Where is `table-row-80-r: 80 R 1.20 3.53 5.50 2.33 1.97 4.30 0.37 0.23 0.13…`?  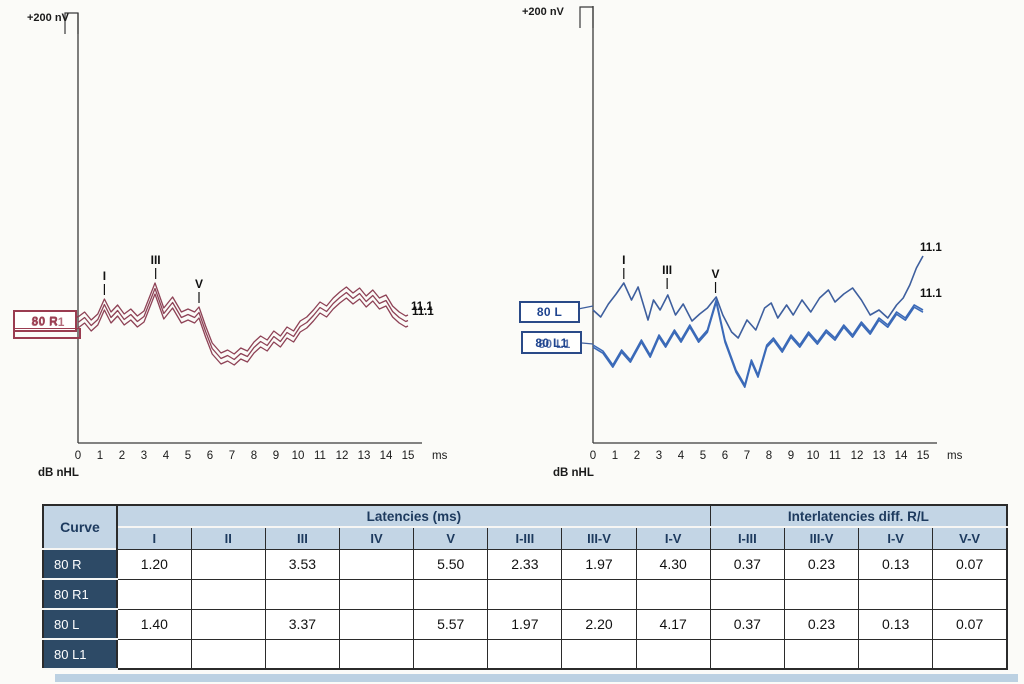 table-row-80-r: 80 R 1.20 3.53 5.50 2.33 1.97 4.30 0.37 0.23 0.13… is located at coordinates (525, 564).